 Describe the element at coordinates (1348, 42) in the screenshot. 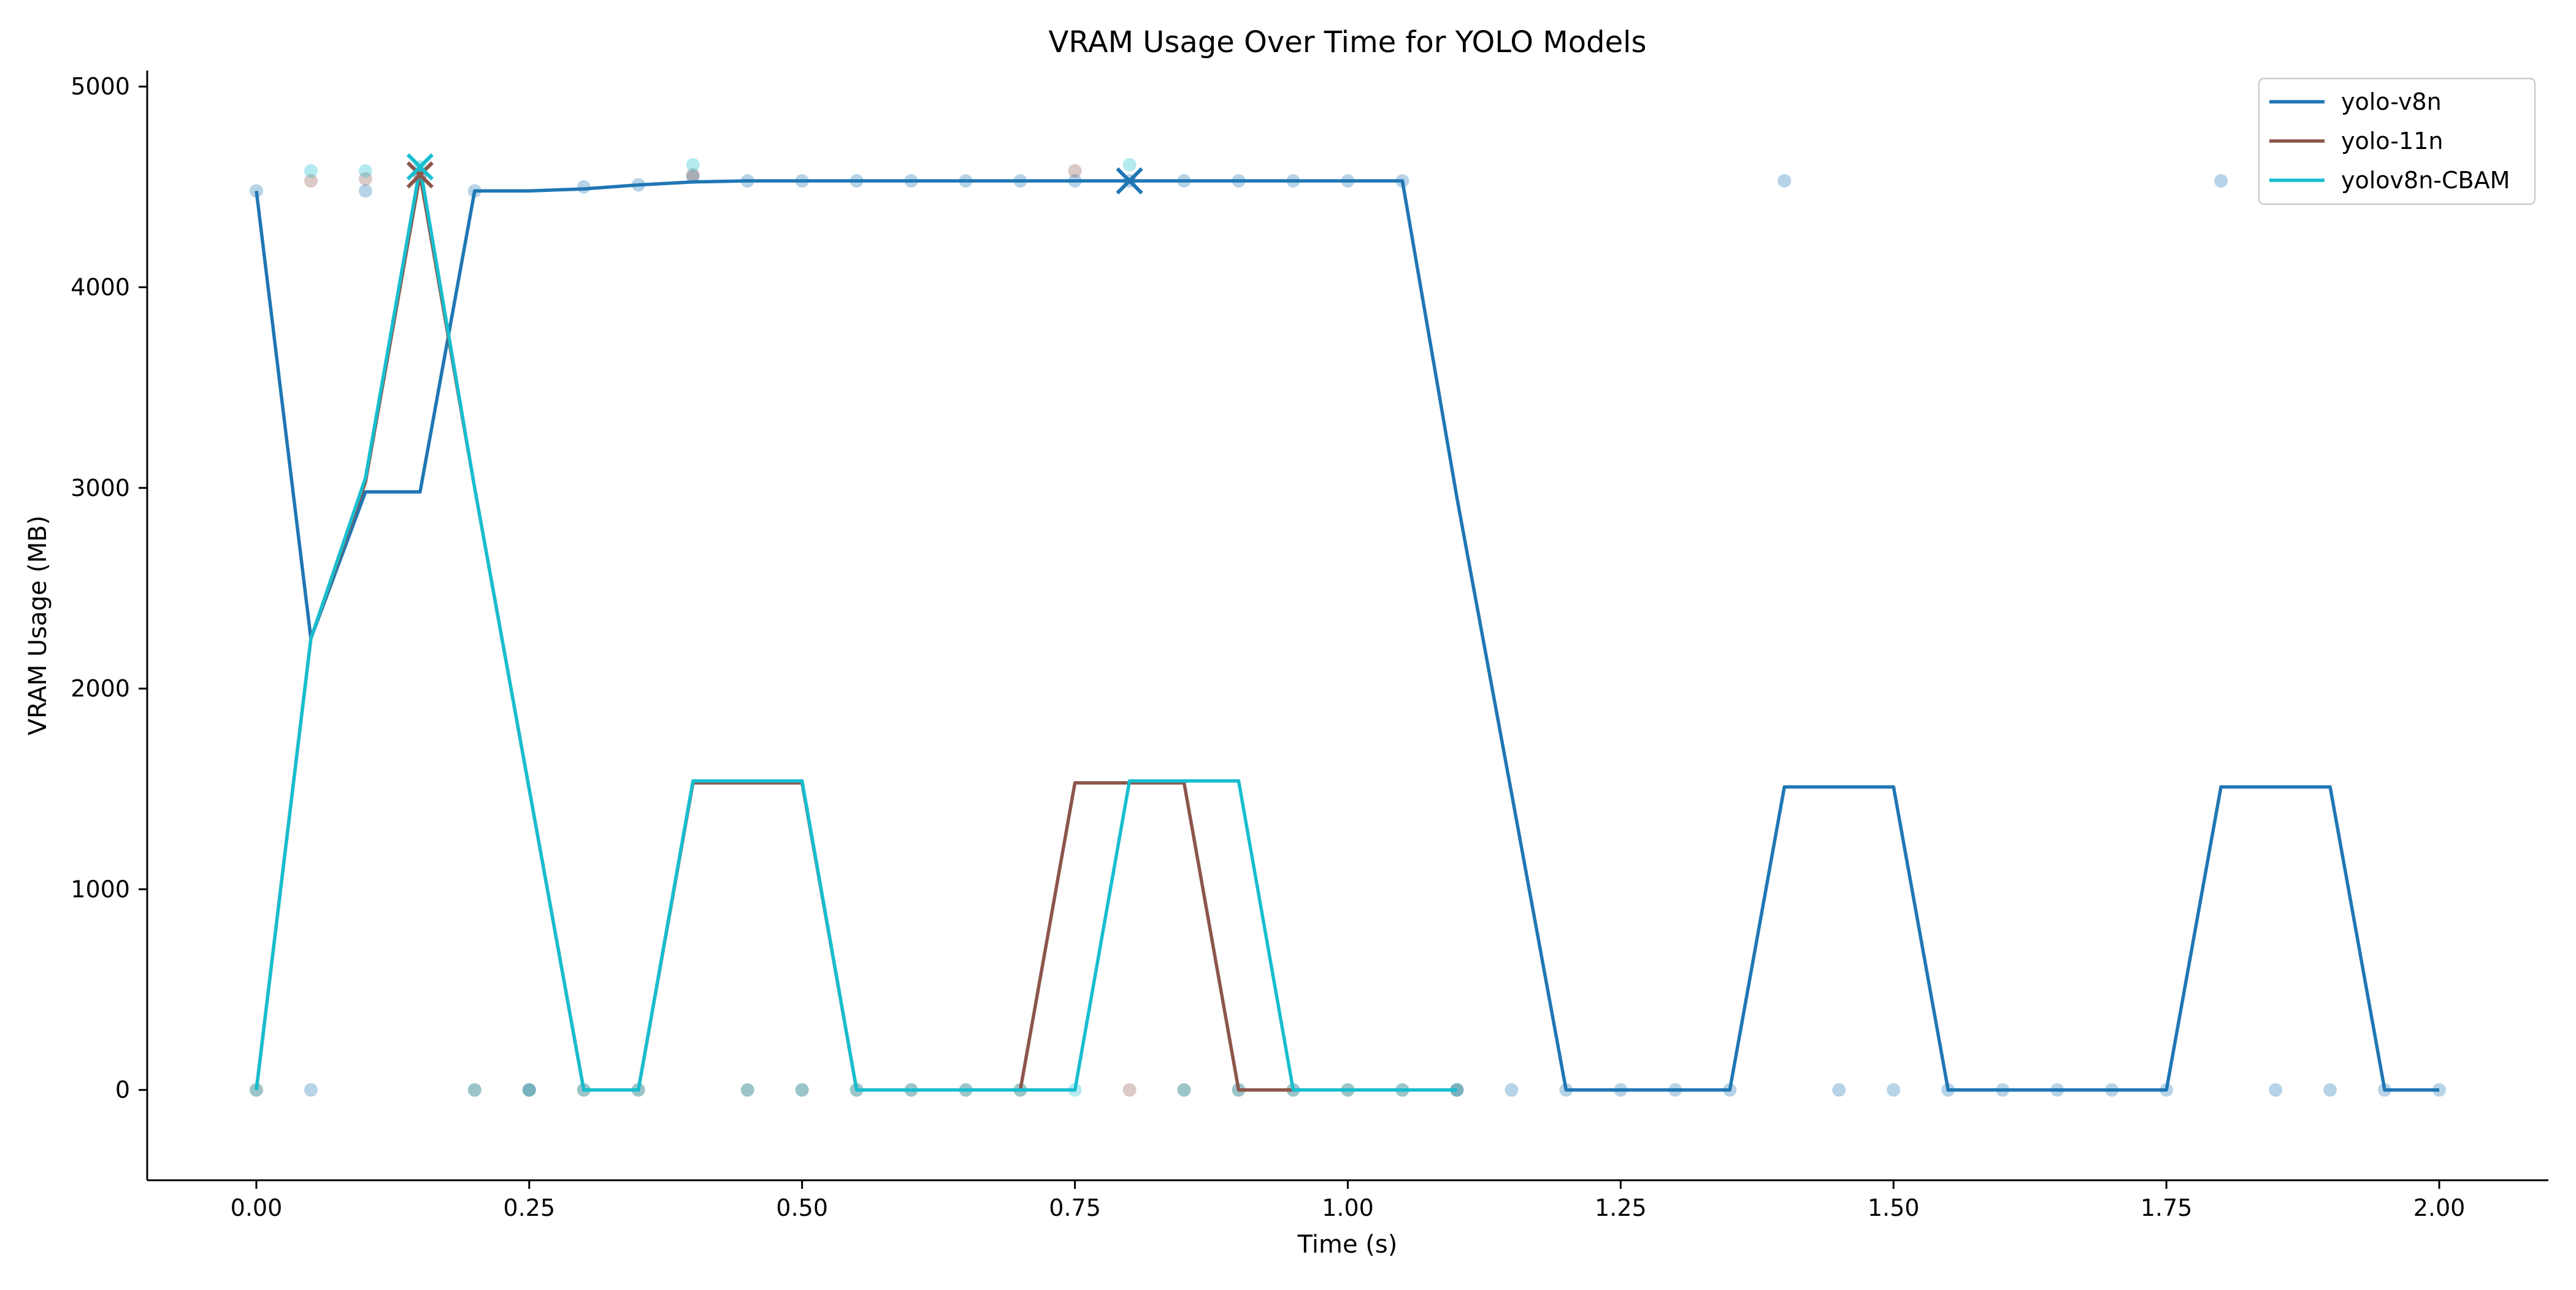

I see `chart-title: VRAM Usage Over Time for YOLO Models` at that location.